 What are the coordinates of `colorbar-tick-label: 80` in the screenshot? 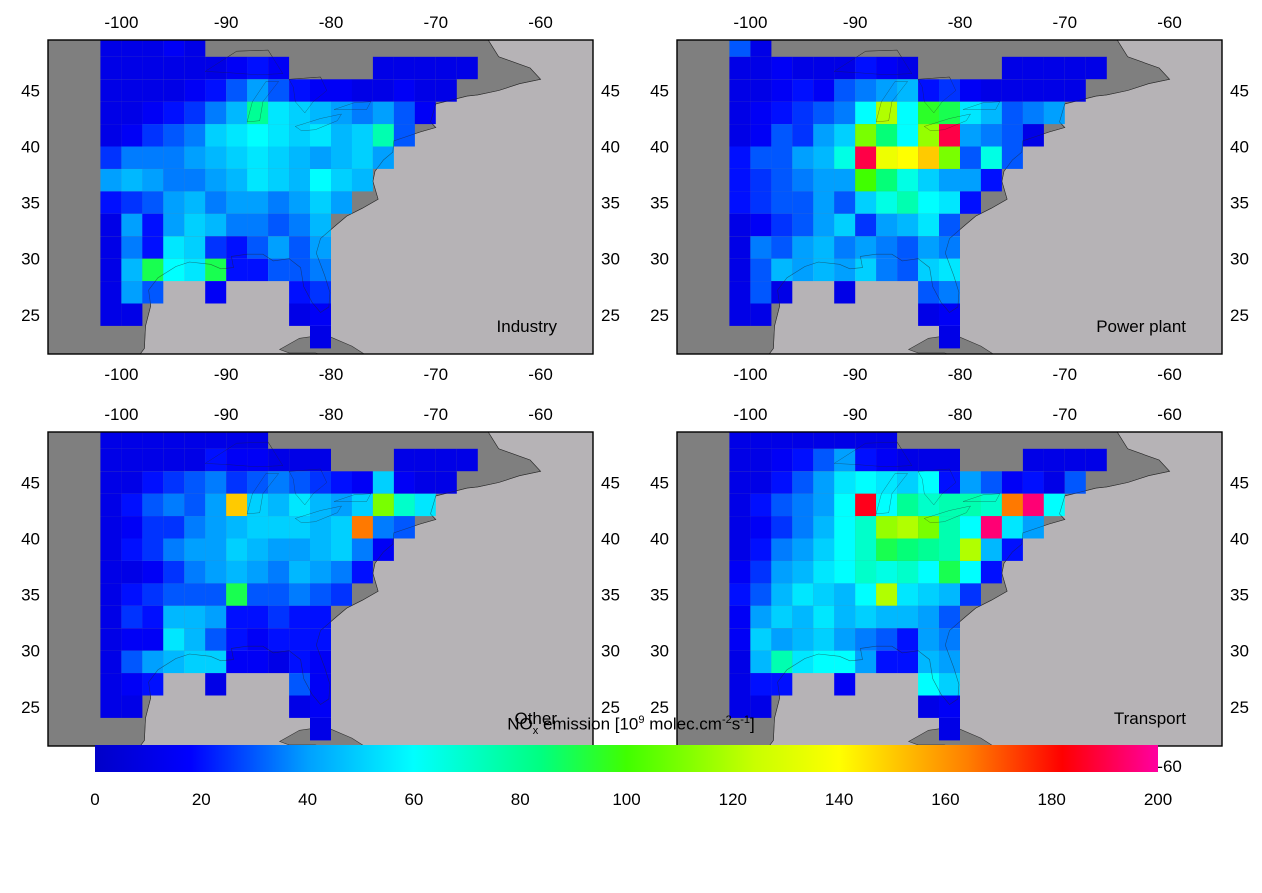 It's located at (520, 799).